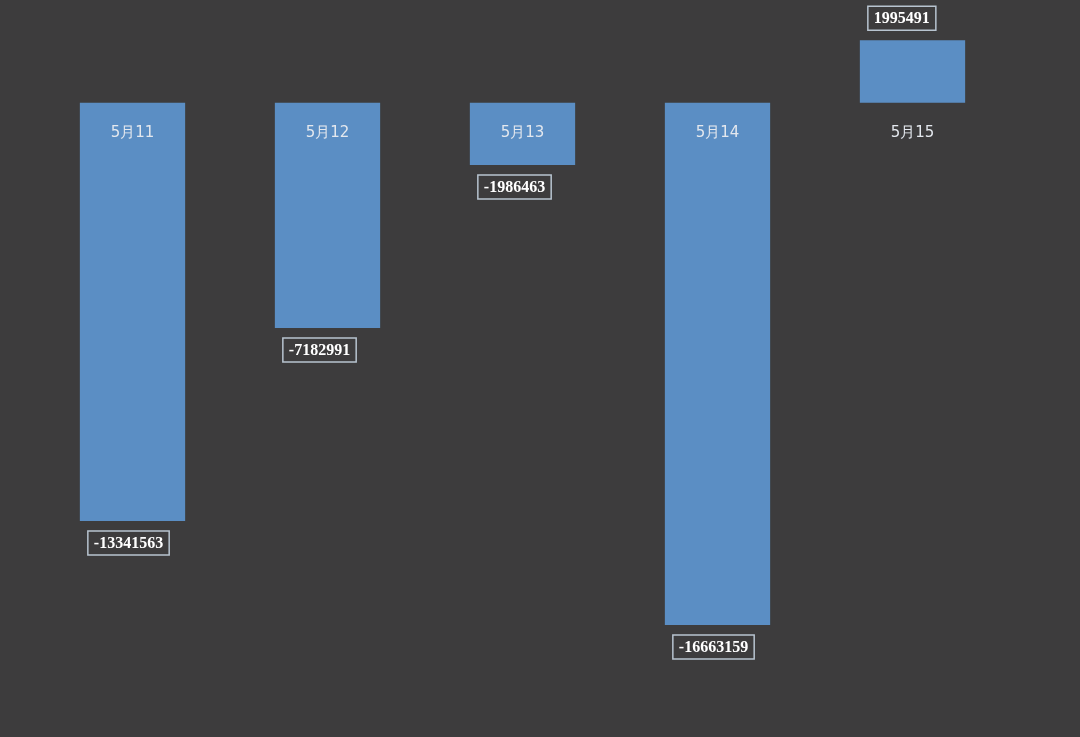 The width and height of the screenshot is (1080, 737). What do you see at coordinates (522, 131) in the screenshot?
I see `x-tick-label: 5月13` at bounding box center [522, 131].